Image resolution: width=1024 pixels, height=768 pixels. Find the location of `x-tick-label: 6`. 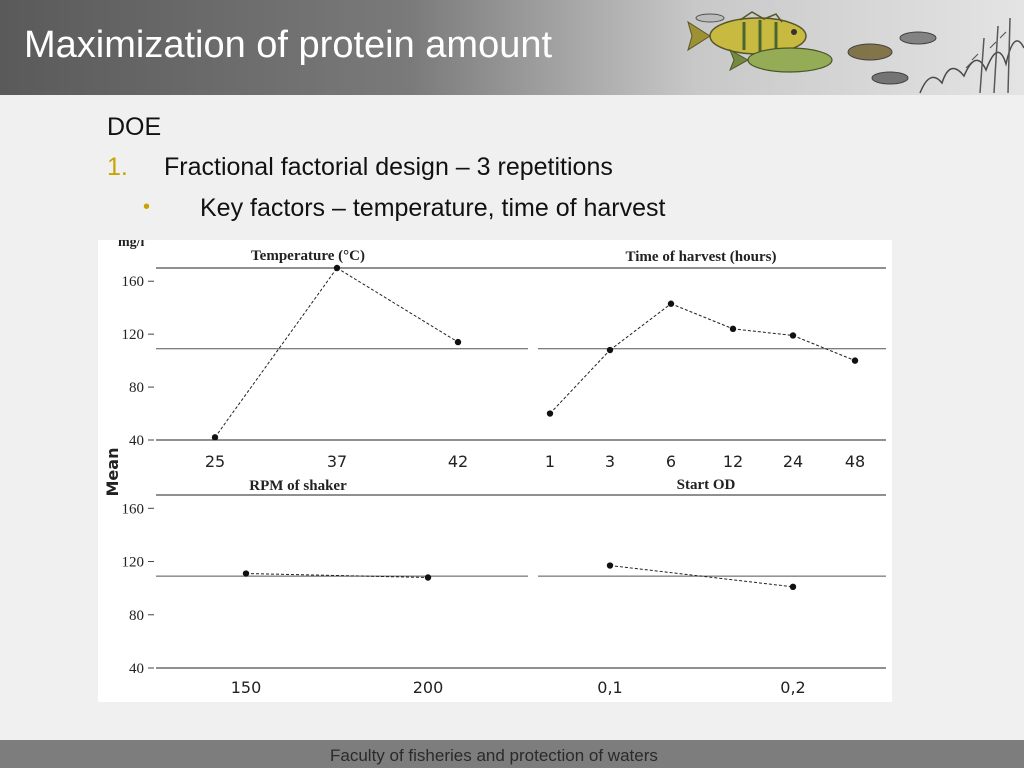

x-tick-label: 6 is located at coordinates (671, 461).